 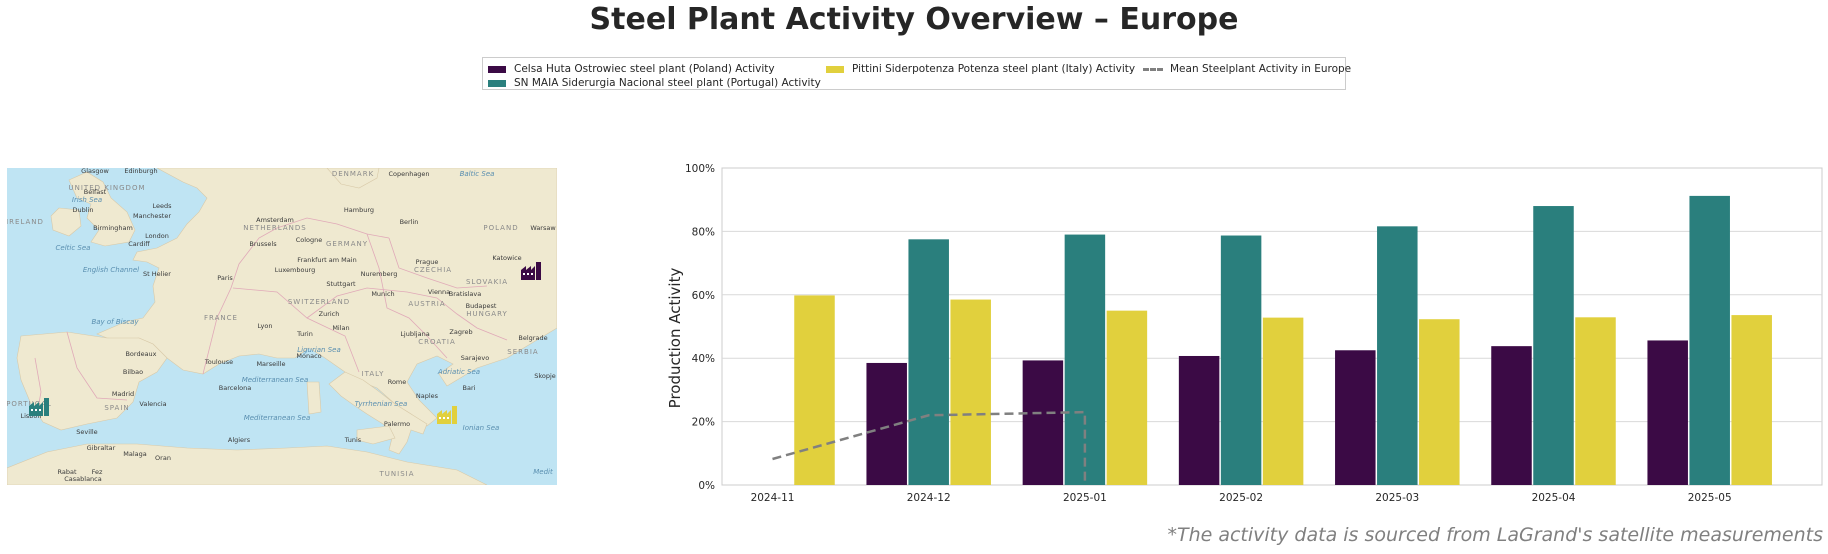 I want to click on legend-swatch-italy, so click(x=835, y=69).